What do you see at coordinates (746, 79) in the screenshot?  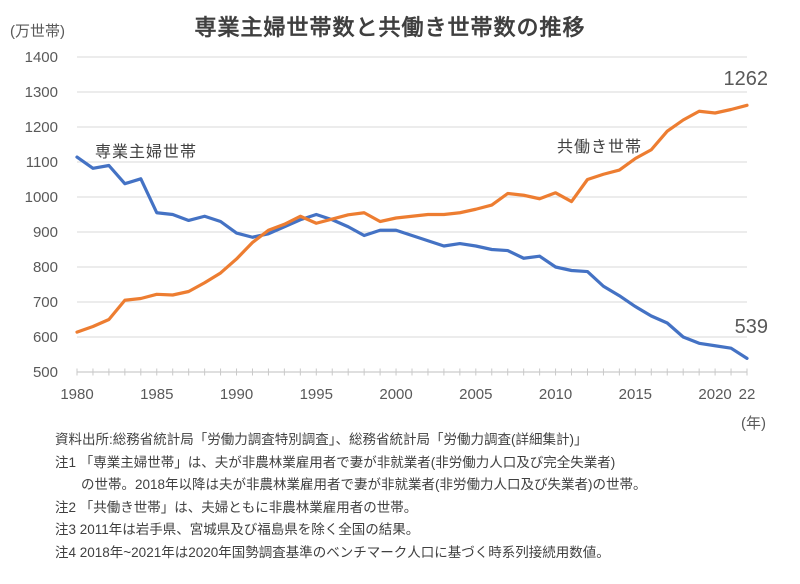 I see `end-value-dual-income: 1262` at bounding box center [746, 79].